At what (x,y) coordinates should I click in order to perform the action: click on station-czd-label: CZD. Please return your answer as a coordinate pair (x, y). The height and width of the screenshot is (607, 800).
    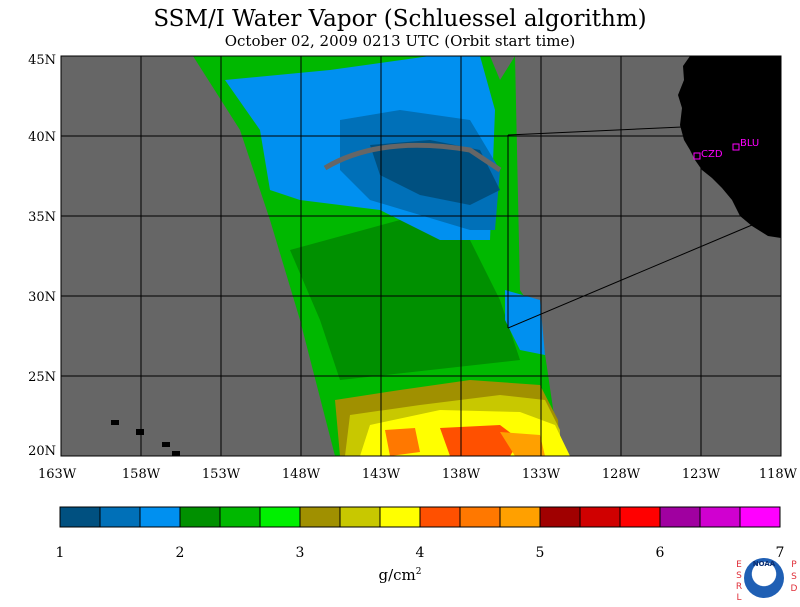
    Looking at the image, I should click on (712, 154).